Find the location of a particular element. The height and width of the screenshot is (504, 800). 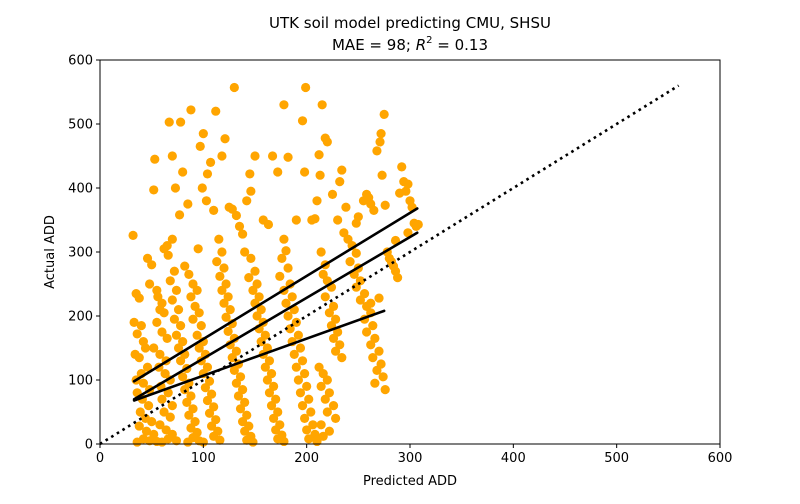

x-tick-label: 0 is located at coordinates (100, 458).